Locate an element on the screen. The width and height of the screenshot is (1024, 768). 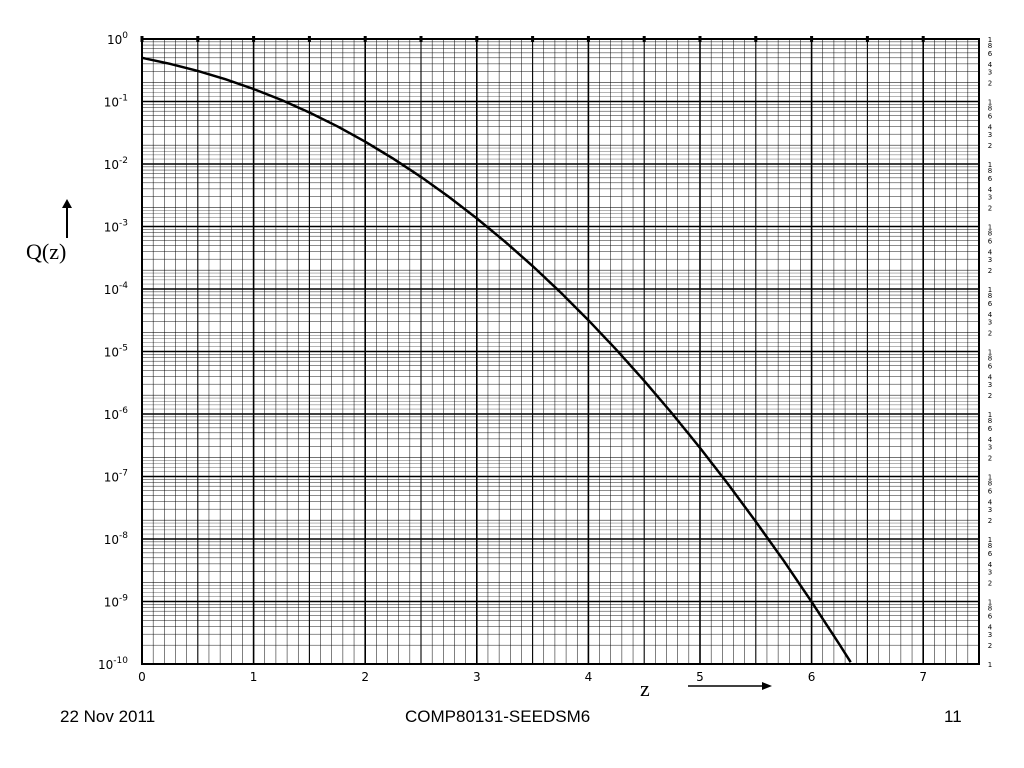
y-tick-exponent: -5 is located at coordinates (123, 349).